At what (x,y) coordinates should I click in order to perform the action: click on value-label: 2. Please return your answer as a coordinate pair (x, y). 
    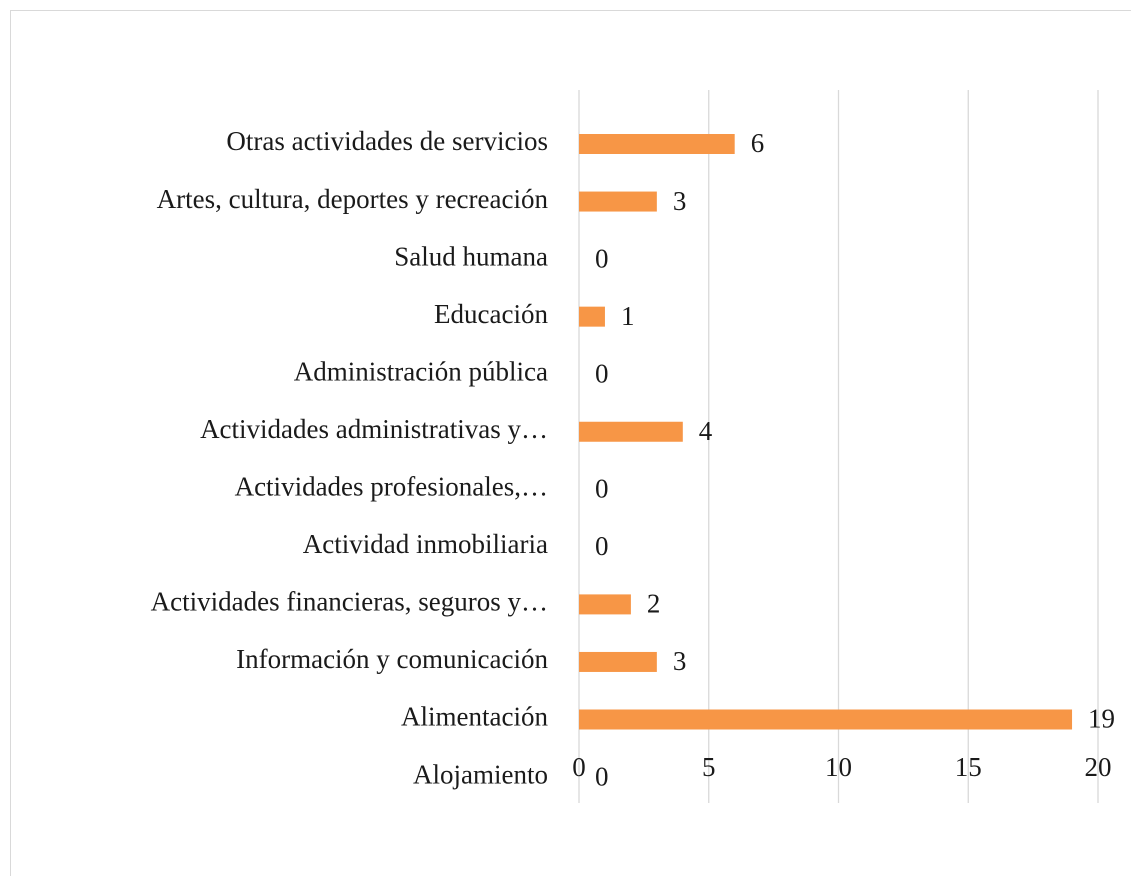
    Looking at the image, I should click on (654, 604).